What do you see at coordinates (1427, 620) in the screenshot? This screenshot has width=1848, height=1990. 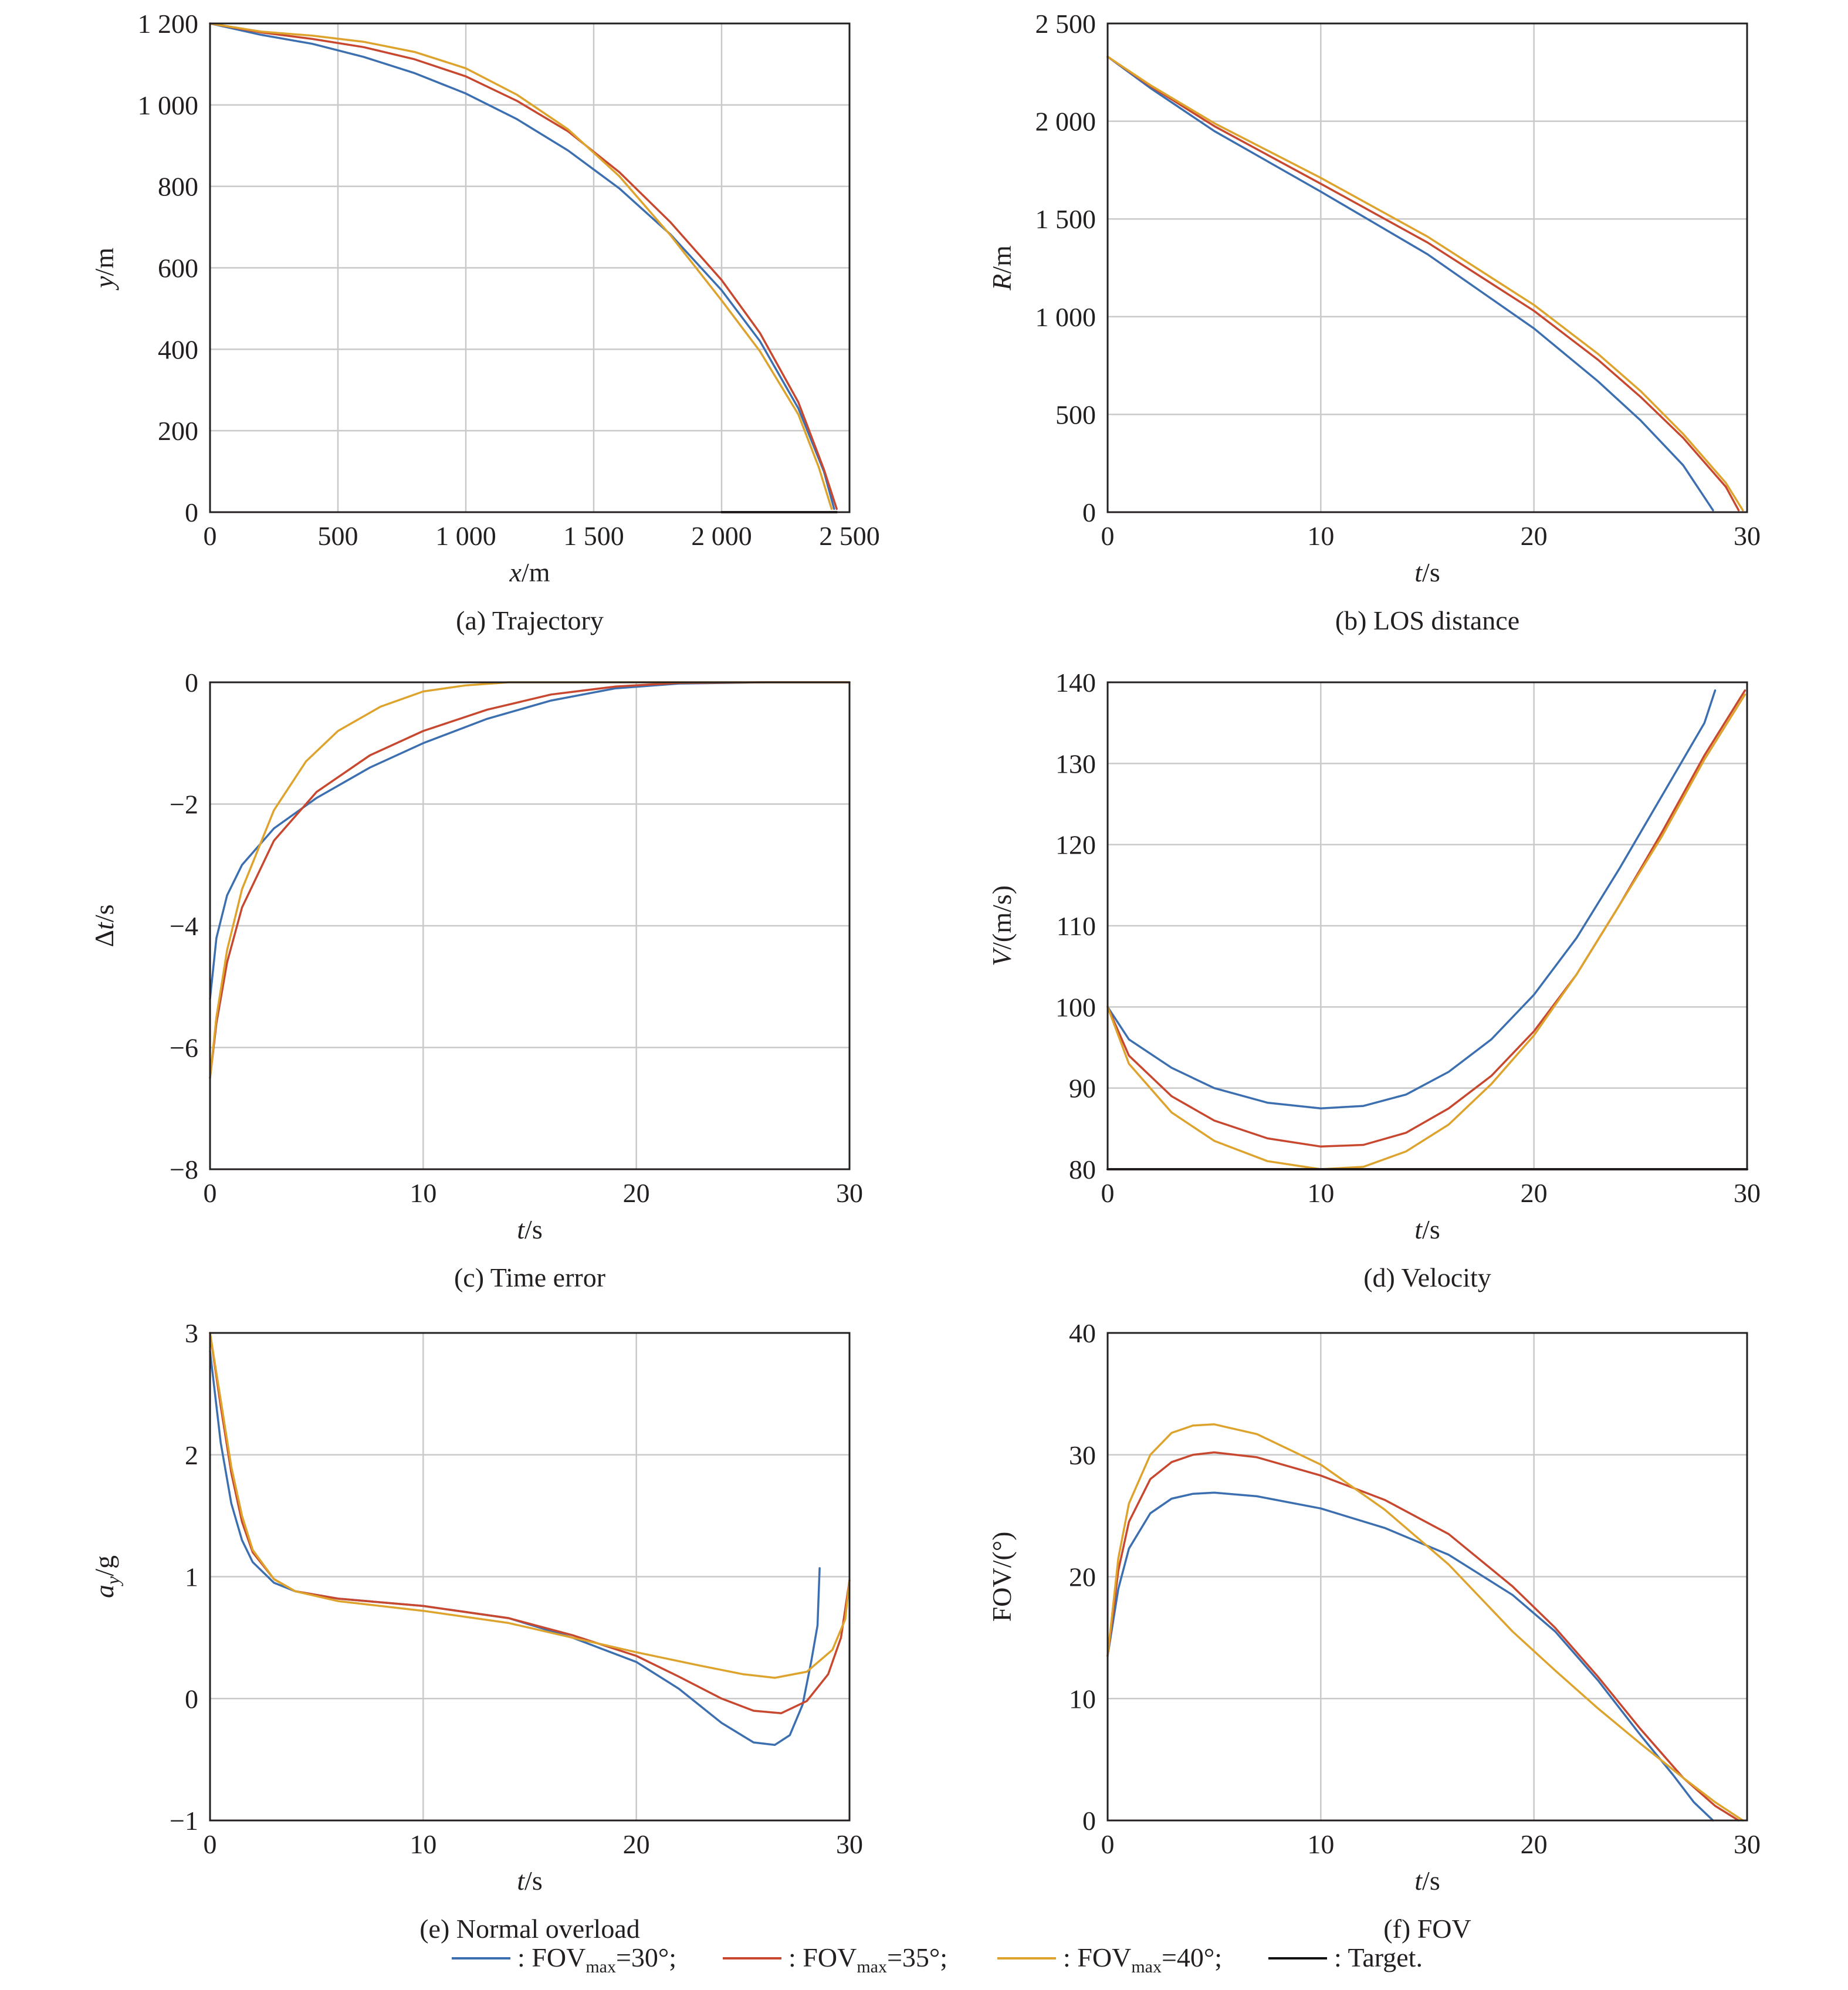 I see `panel-caption: (b) LOS distance` at bounding box center [1427, 620].